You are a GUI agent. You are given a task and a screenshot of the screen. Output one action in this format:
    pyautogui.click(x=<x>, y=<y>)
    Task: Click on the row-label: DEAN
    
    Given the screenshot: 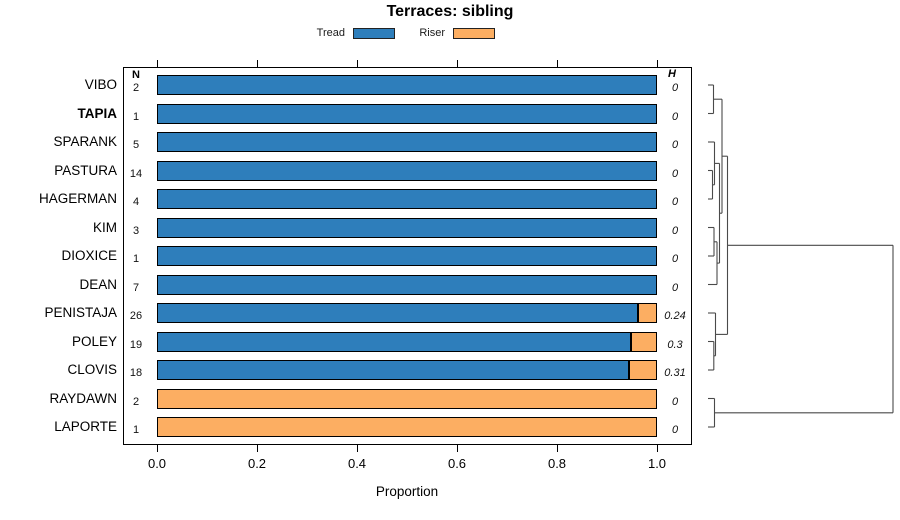 What is the action you would take?
    pyautogui.click(x=98, y=284)
    